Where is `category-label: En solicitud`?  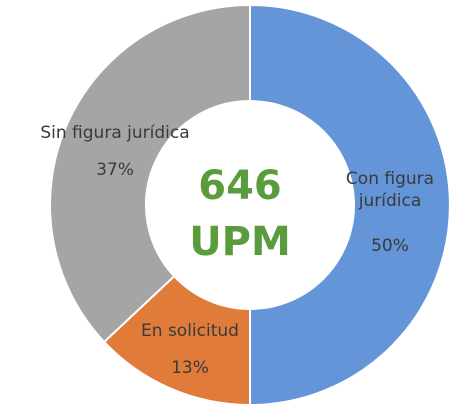 category-label: En solicitud is located at coordinates (190, 331).